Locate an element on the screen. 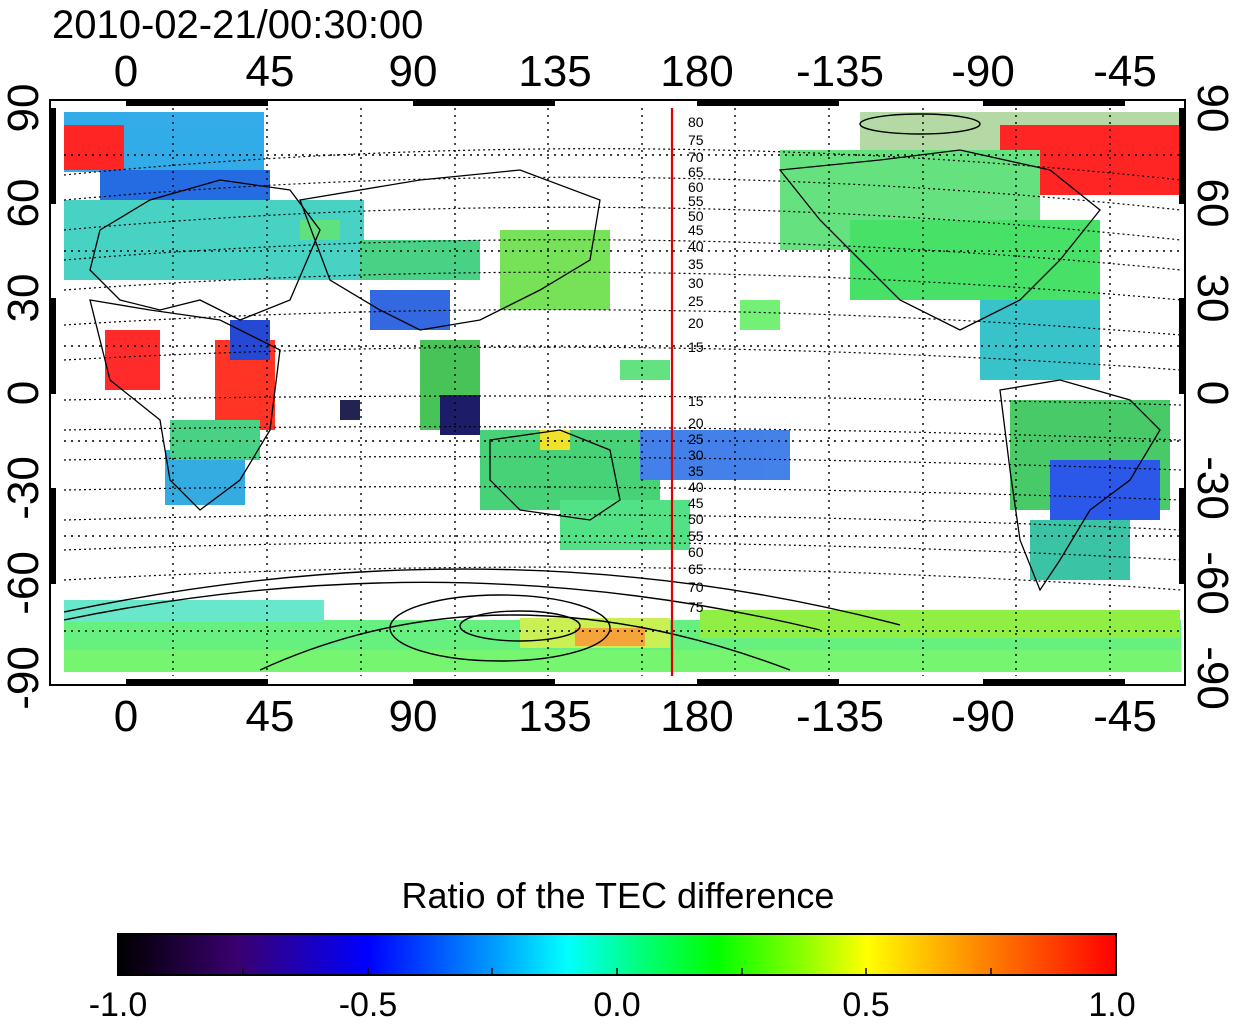  top-tick-label: 45 is located at coordinates (270, 71).